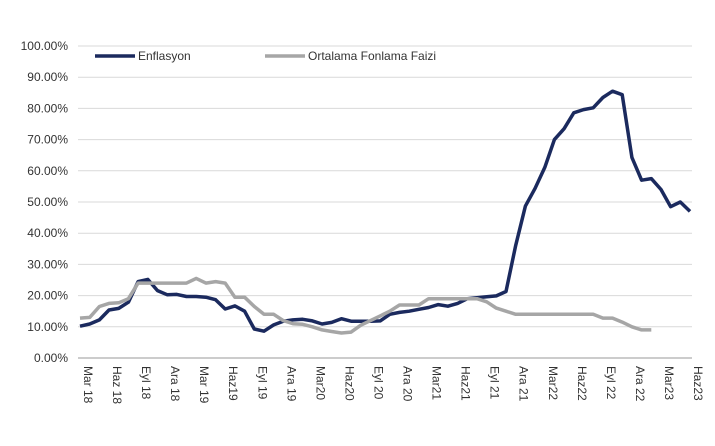 This screenshot has width=715, height=446. What do you see at coordinates (45, 46) in the screenshot?
I see `y-tick-label: 100.00%` at bounding box center [45, 46].